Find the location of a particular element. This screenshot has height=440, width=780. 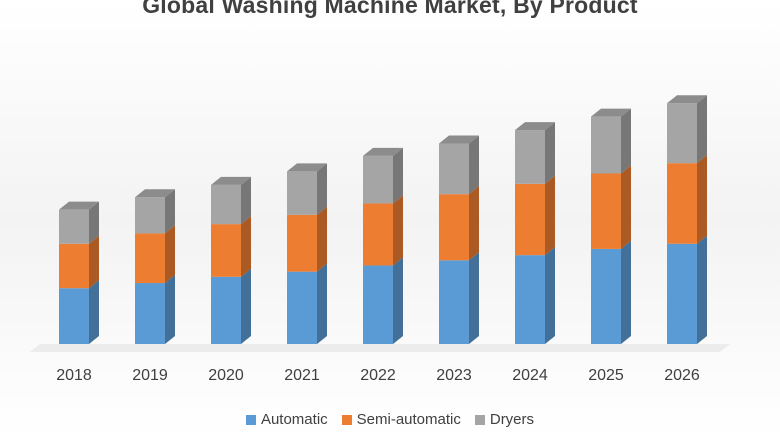

bar-stack-2020 is located at coordinates (231, 260).